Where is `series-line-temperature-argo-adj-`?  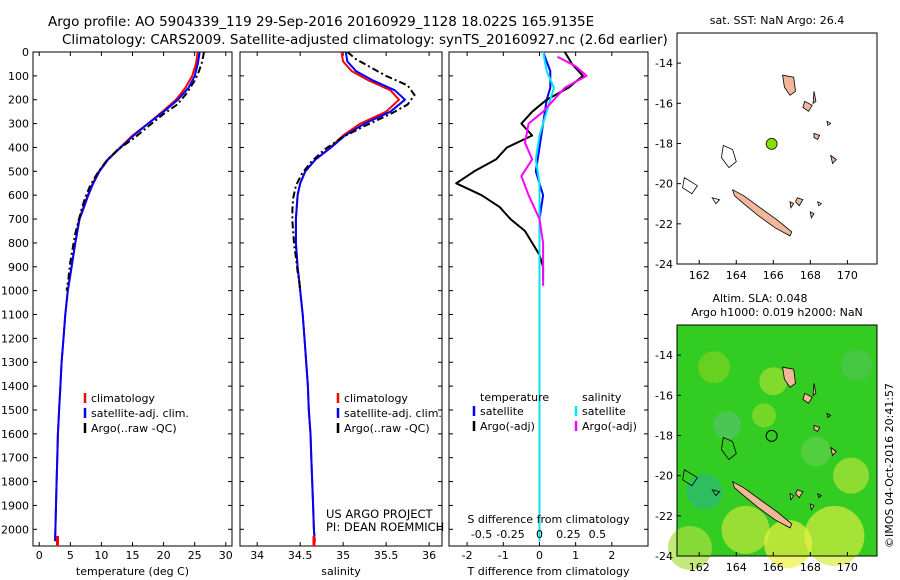 series-line-temperature-argo-adj- is located at coordinates (519, 165).